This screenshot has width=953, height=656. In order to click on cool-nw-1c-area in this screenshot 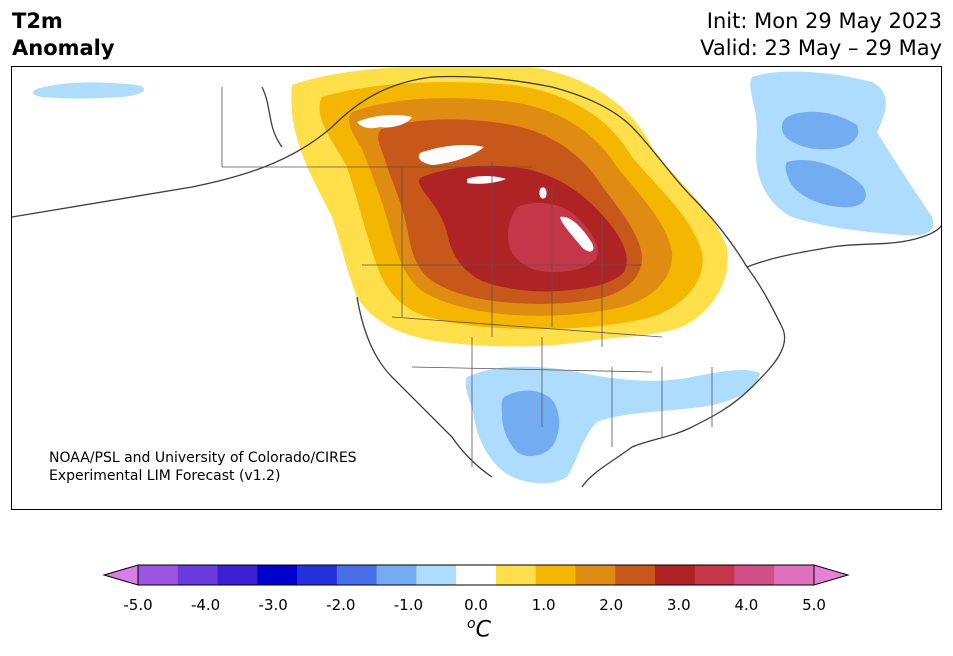, I will do `click(88, 90)`.